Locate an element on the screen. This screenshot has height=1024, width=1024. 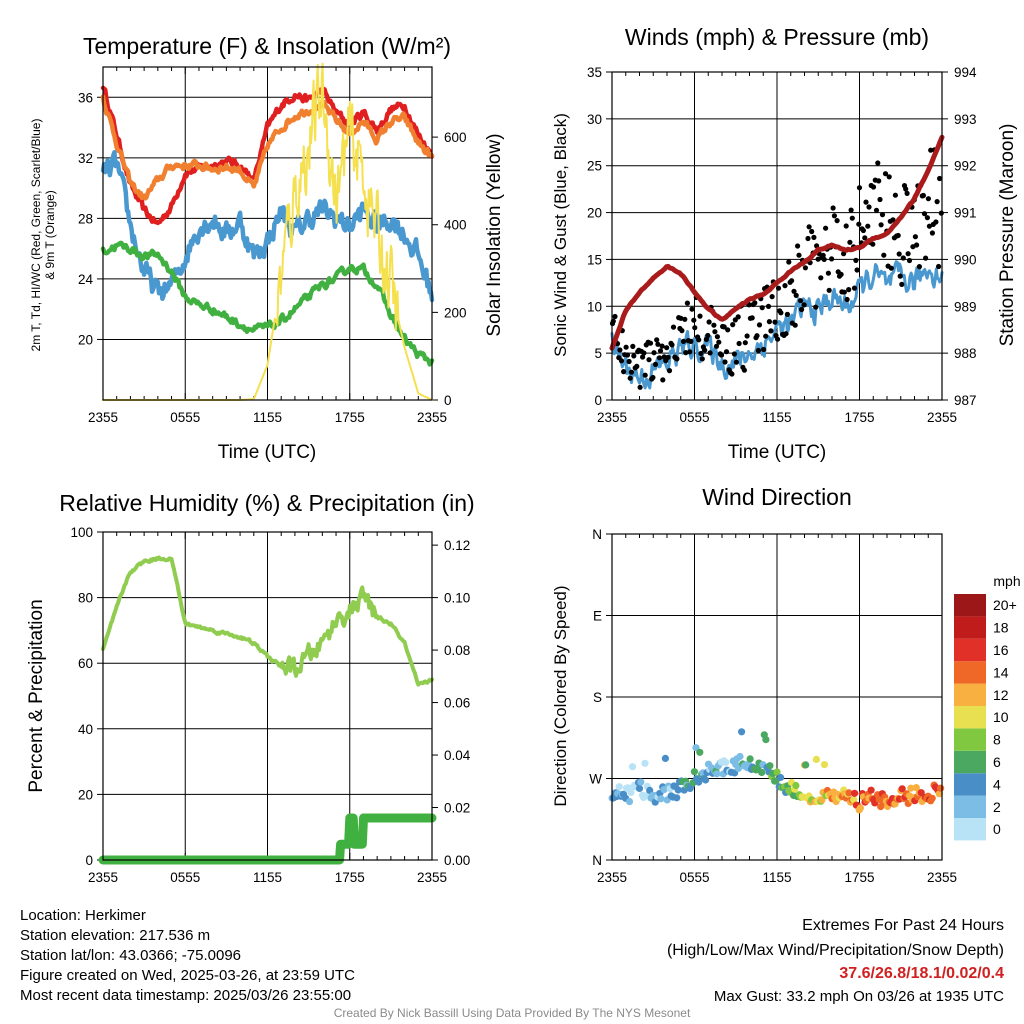
rh-ytick-label: 40 is located at coordinates (85, 729).